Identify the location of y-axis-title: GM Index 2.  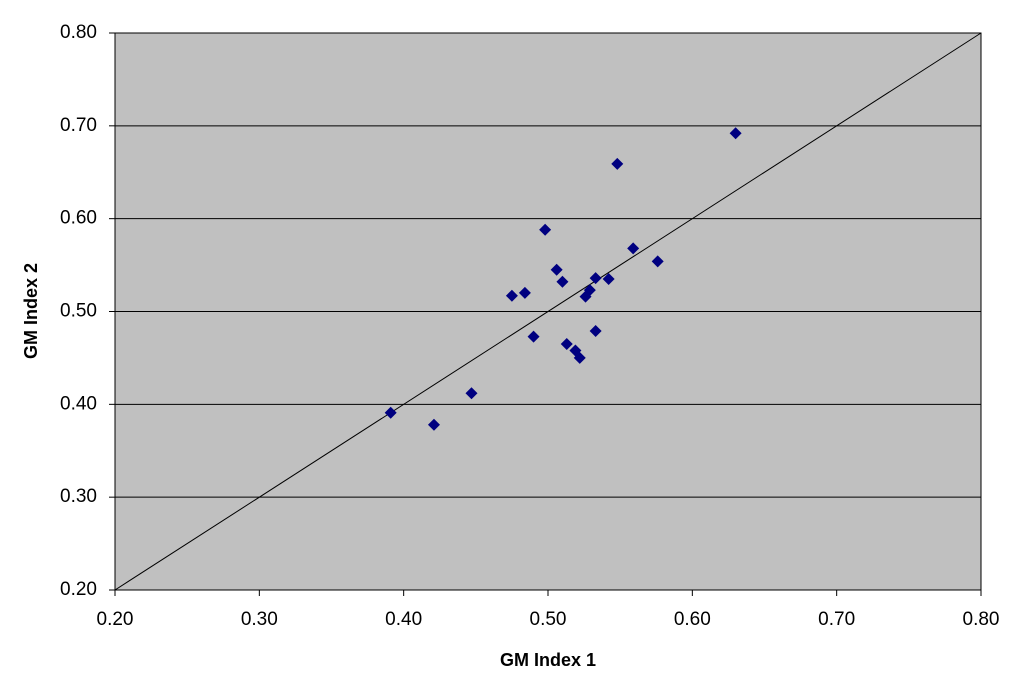
(31, 311).